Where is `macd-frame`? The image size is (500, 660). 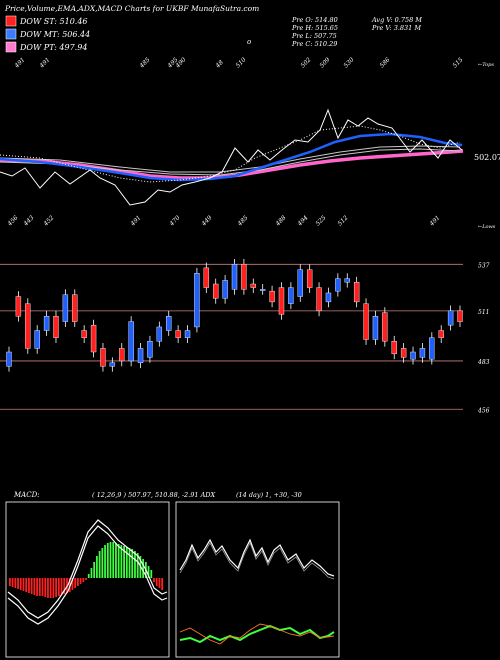 macd-frame is located at coordinates (87, 579).